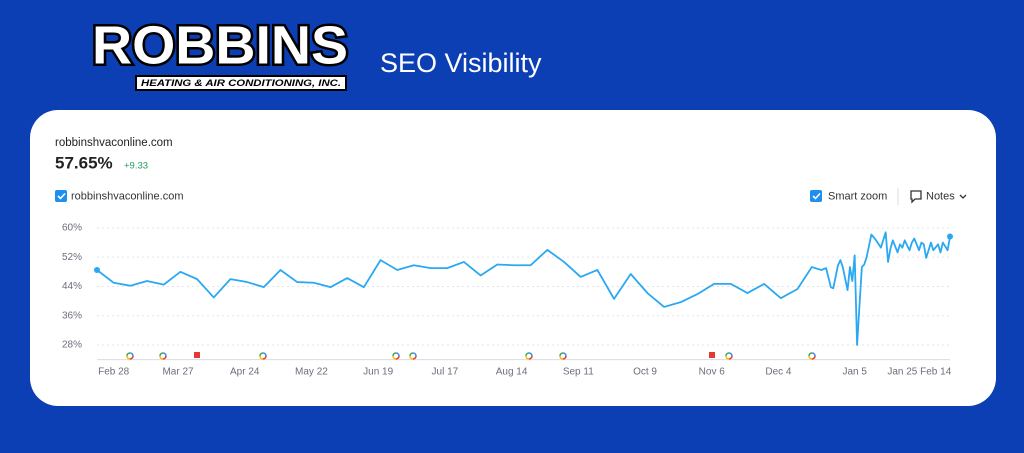 The width and height of the screenshot is (1024, 453). What do you see at coordinates (136, 166) in the screenshot?
I see `visibility-change: +9.33` at bounding box center [136, 166].